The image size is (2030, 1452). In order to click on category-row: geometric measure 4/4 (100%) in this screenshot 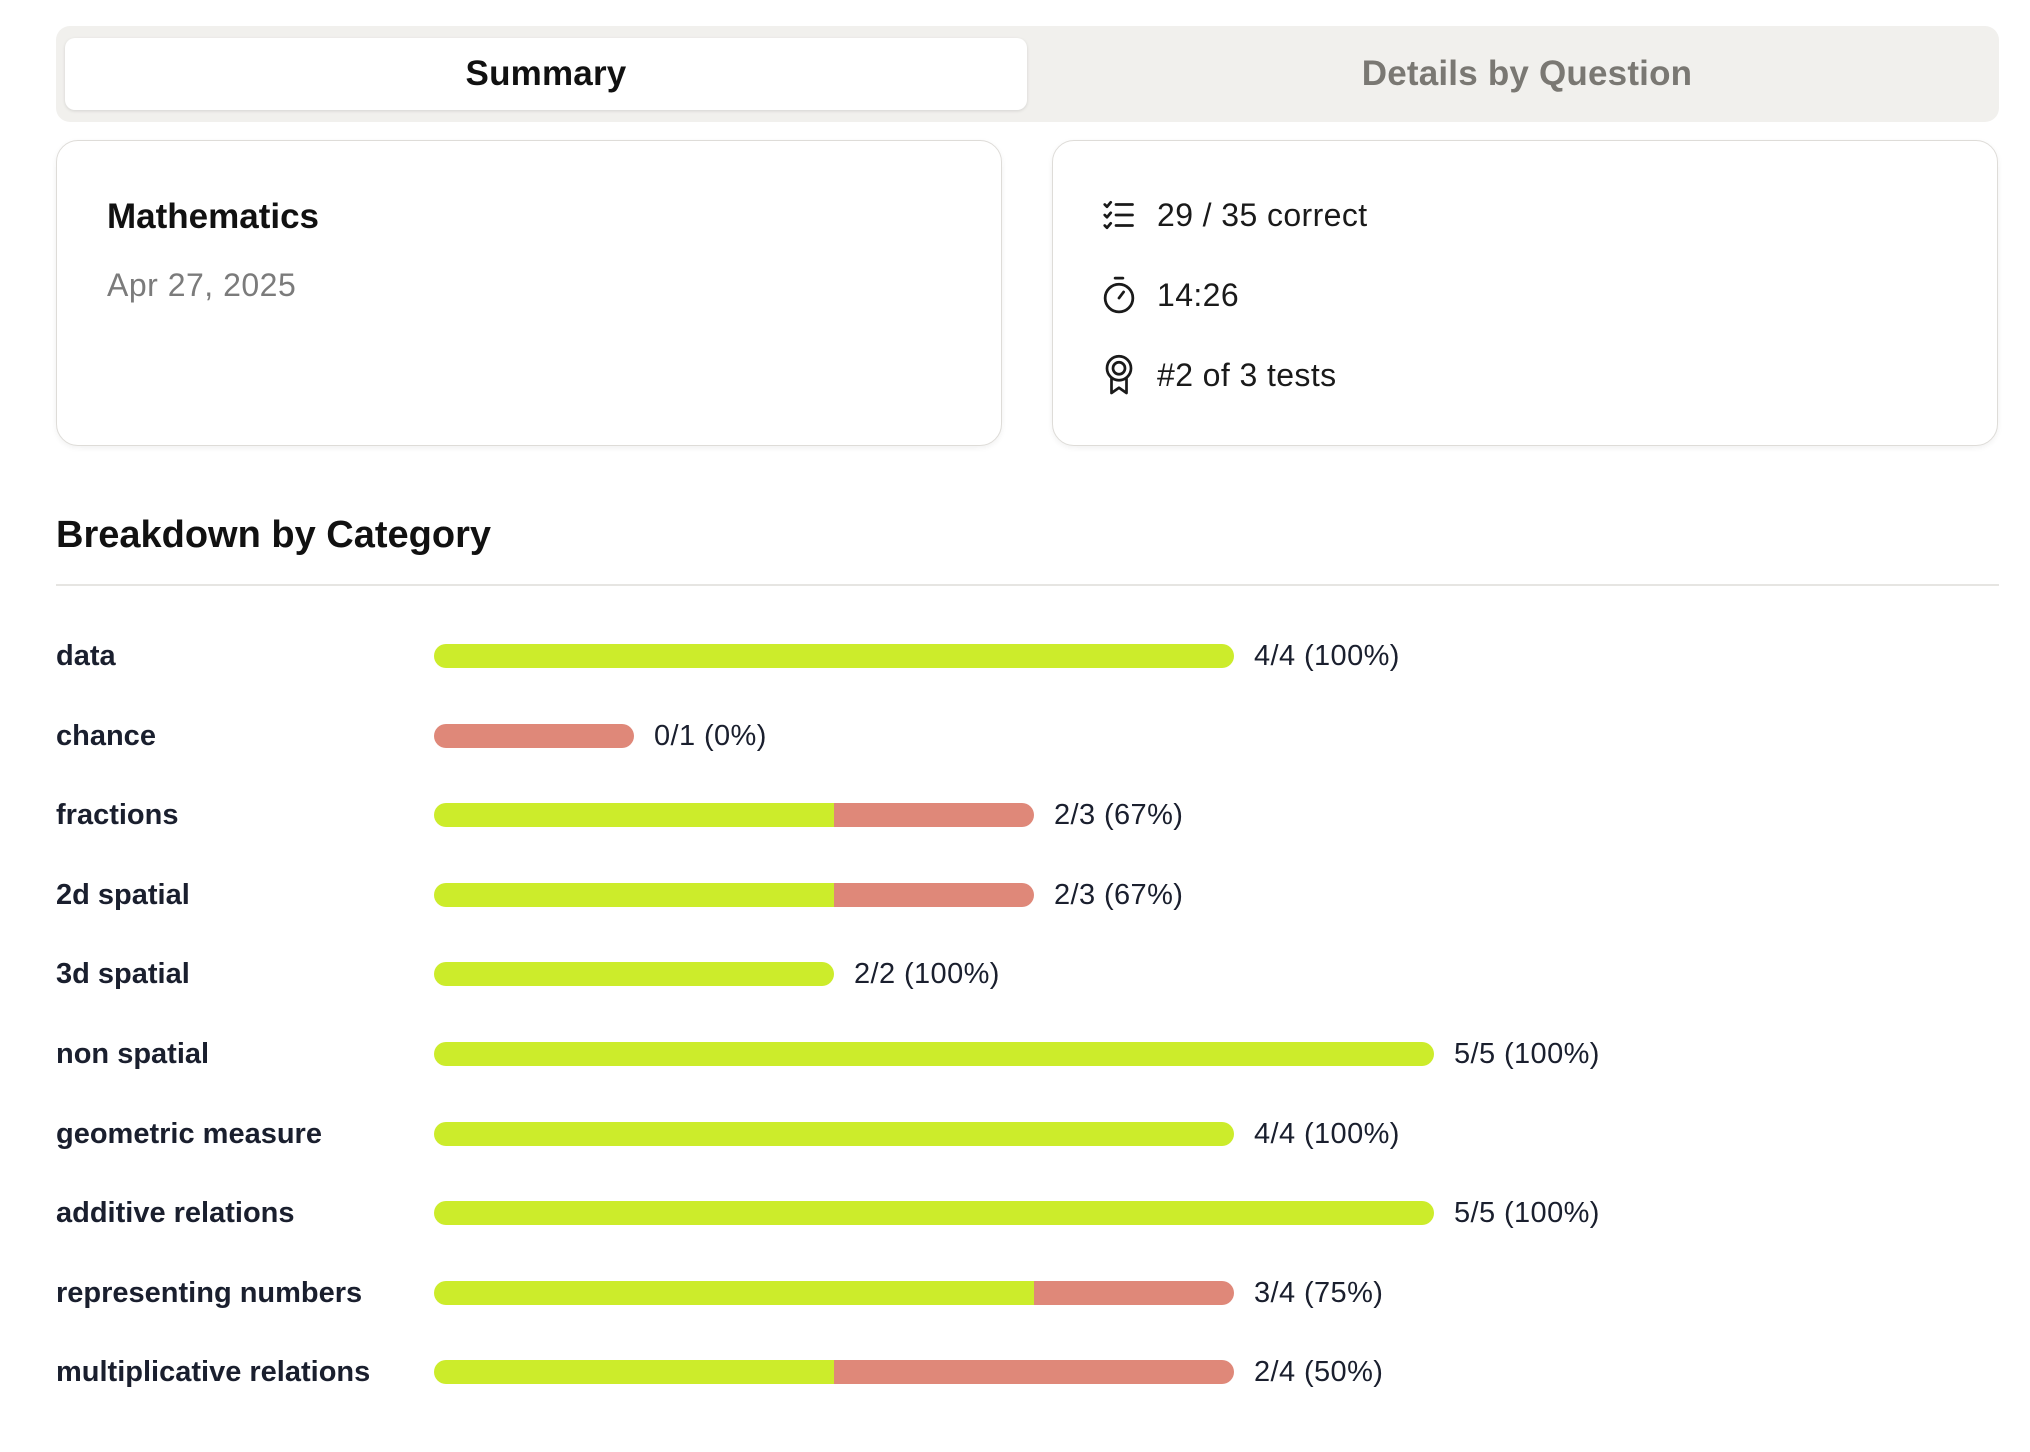, I will do `click(1027, 1134)`.